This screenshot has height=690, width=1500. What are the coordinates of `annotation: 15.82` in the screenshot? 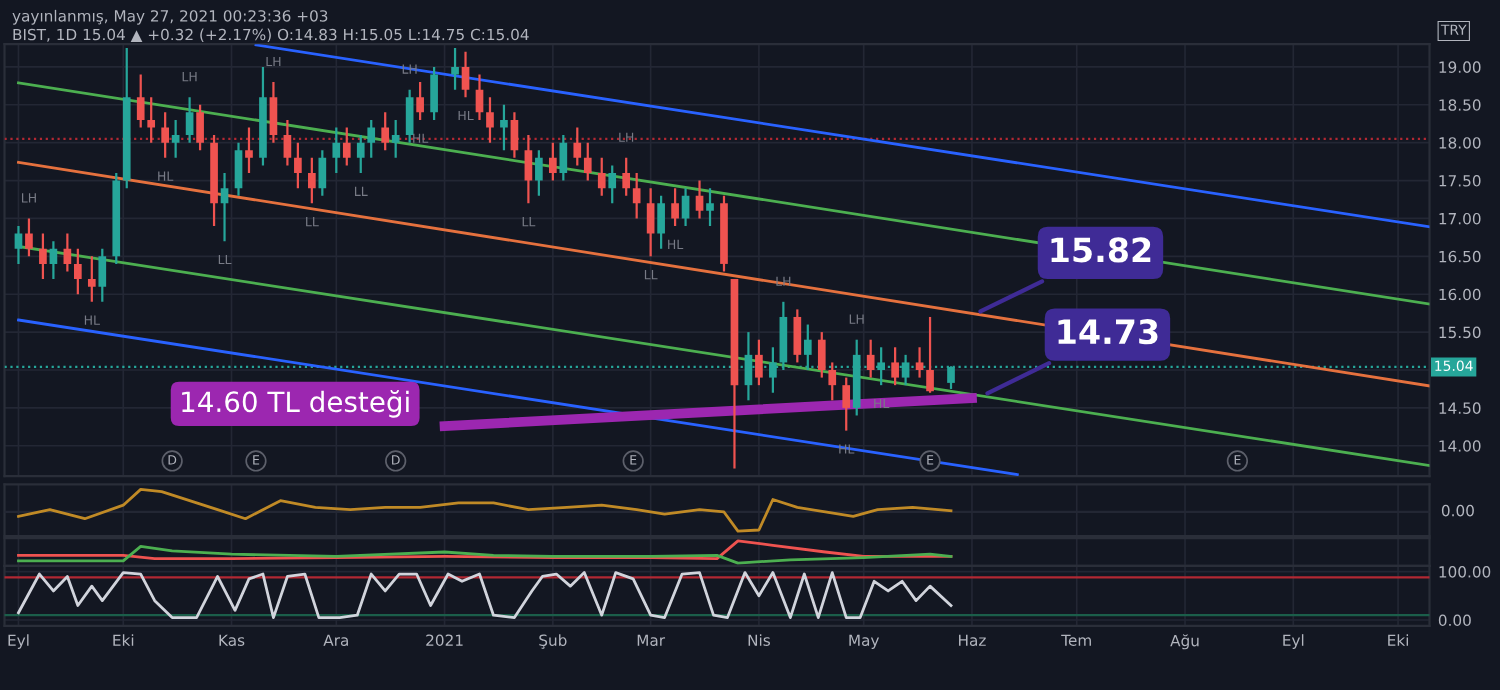 It's located at (1101, 250).